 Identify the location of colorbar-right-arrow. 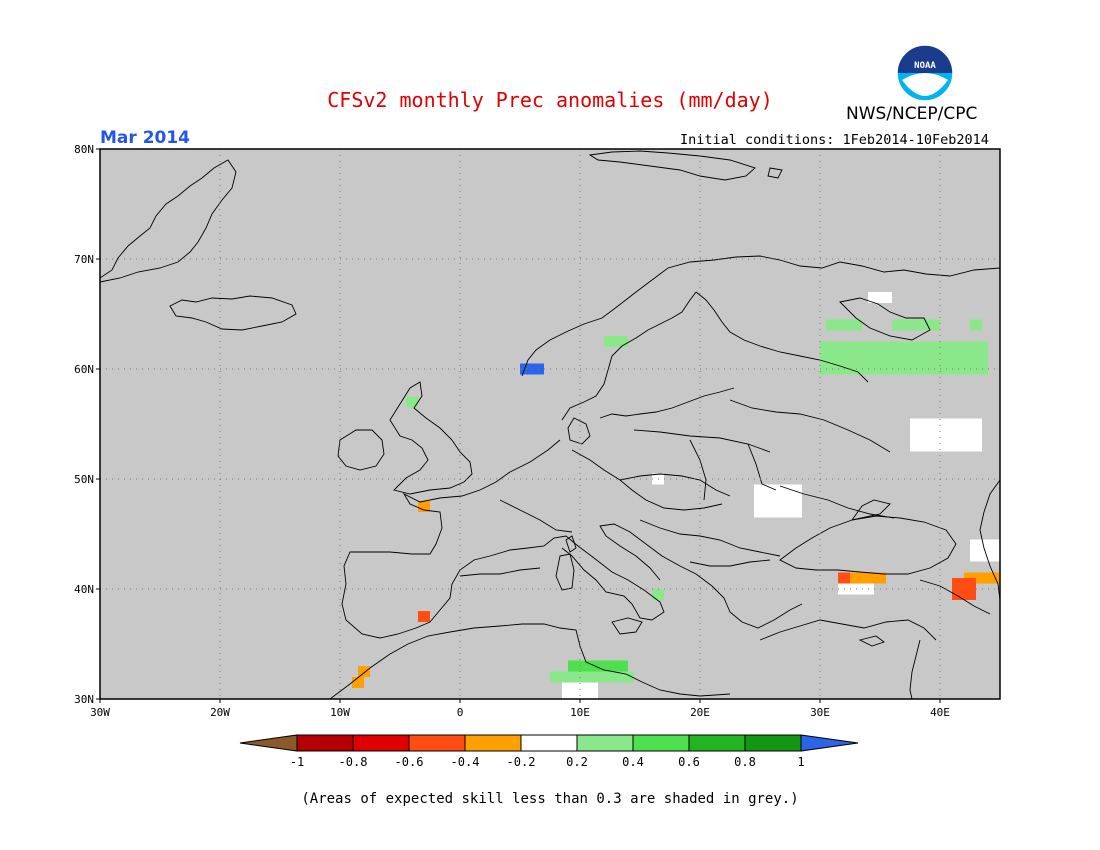
(829, 743).